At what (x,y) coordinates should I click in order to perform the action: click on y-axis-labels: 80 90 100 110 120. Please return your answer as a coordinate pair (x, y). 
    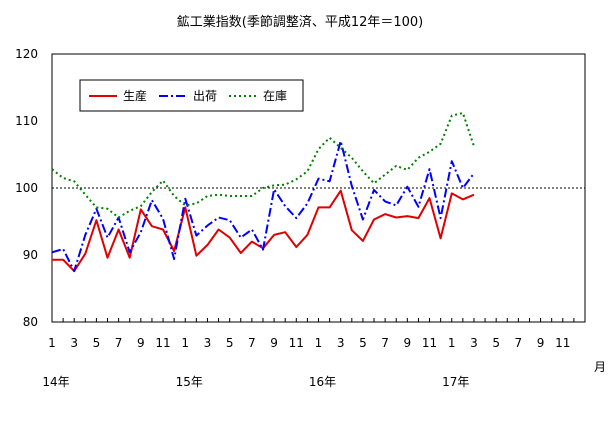
    Looking at the image, I should click on (26, 188).